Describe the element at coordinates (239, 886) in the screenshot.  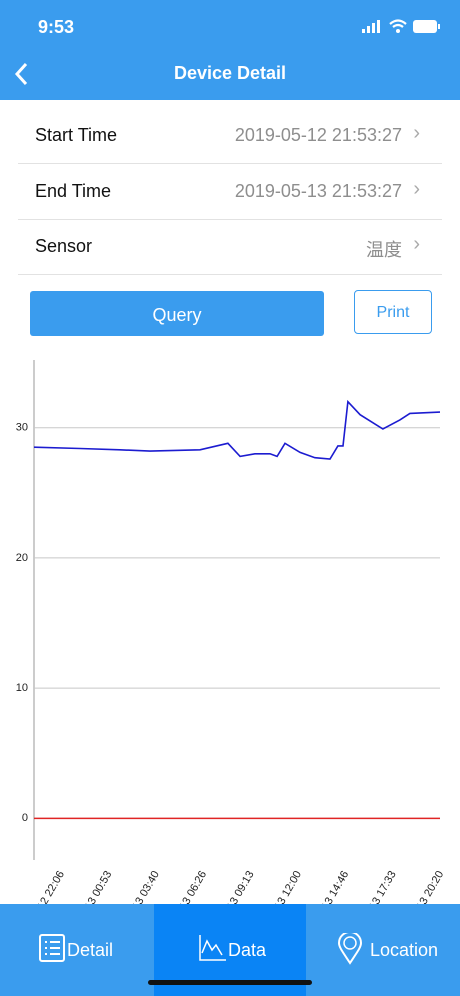
I see `x-tick-label: /13 09:13` at that location.